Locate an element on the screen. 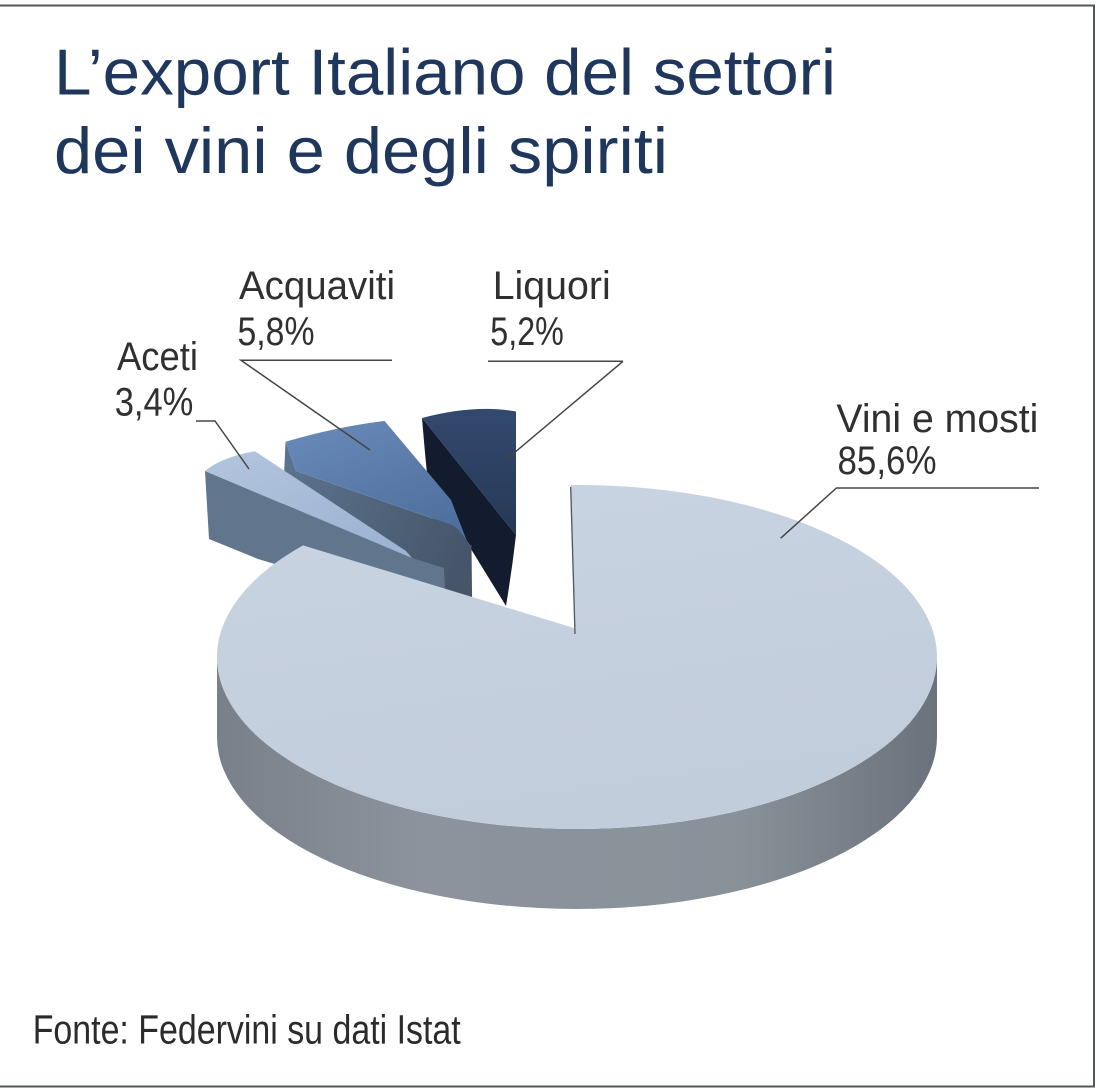  svg-text: Liquori is located at coordinates (552, 286).